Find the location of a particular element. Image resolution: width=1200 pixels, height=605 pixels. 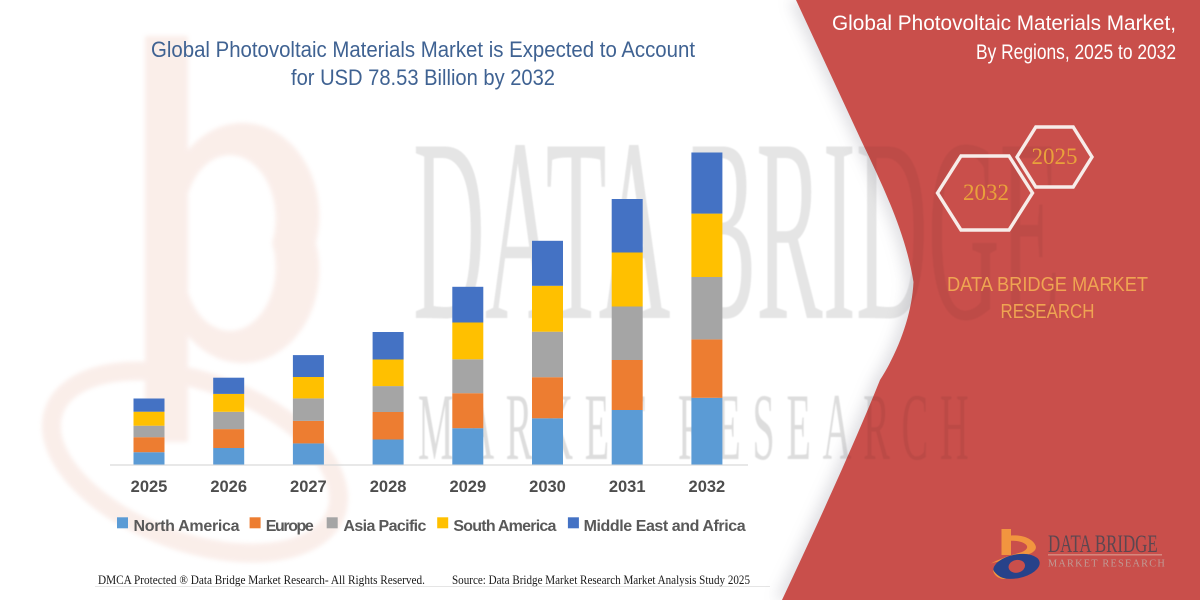

svg-text: North America is located at coordinates (187, 526).